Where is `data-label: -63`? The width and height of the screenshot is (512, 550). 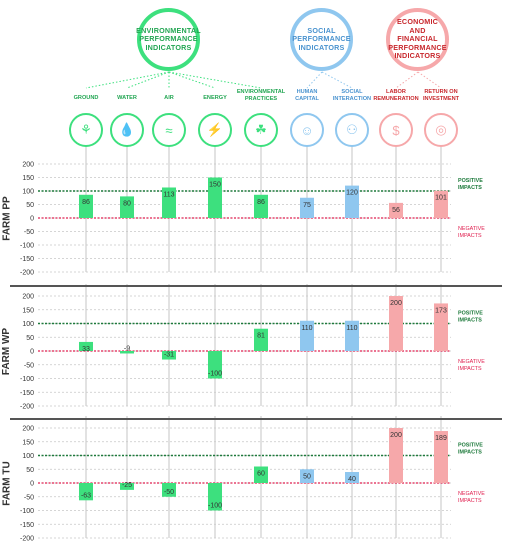
data-label: -63 is located at coordinates (86, 495).